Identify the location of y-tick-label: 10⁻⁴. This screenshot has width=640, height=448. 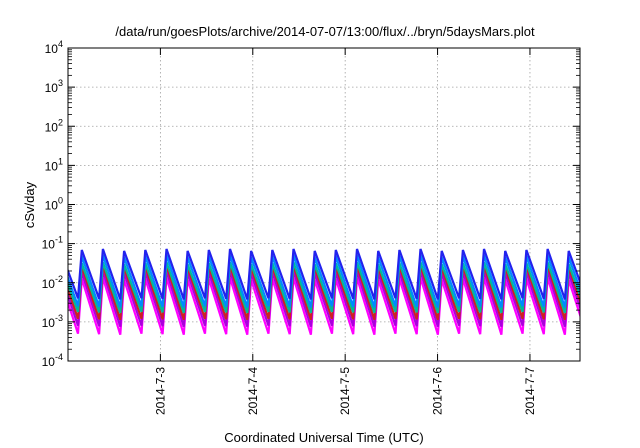
(52, 360).